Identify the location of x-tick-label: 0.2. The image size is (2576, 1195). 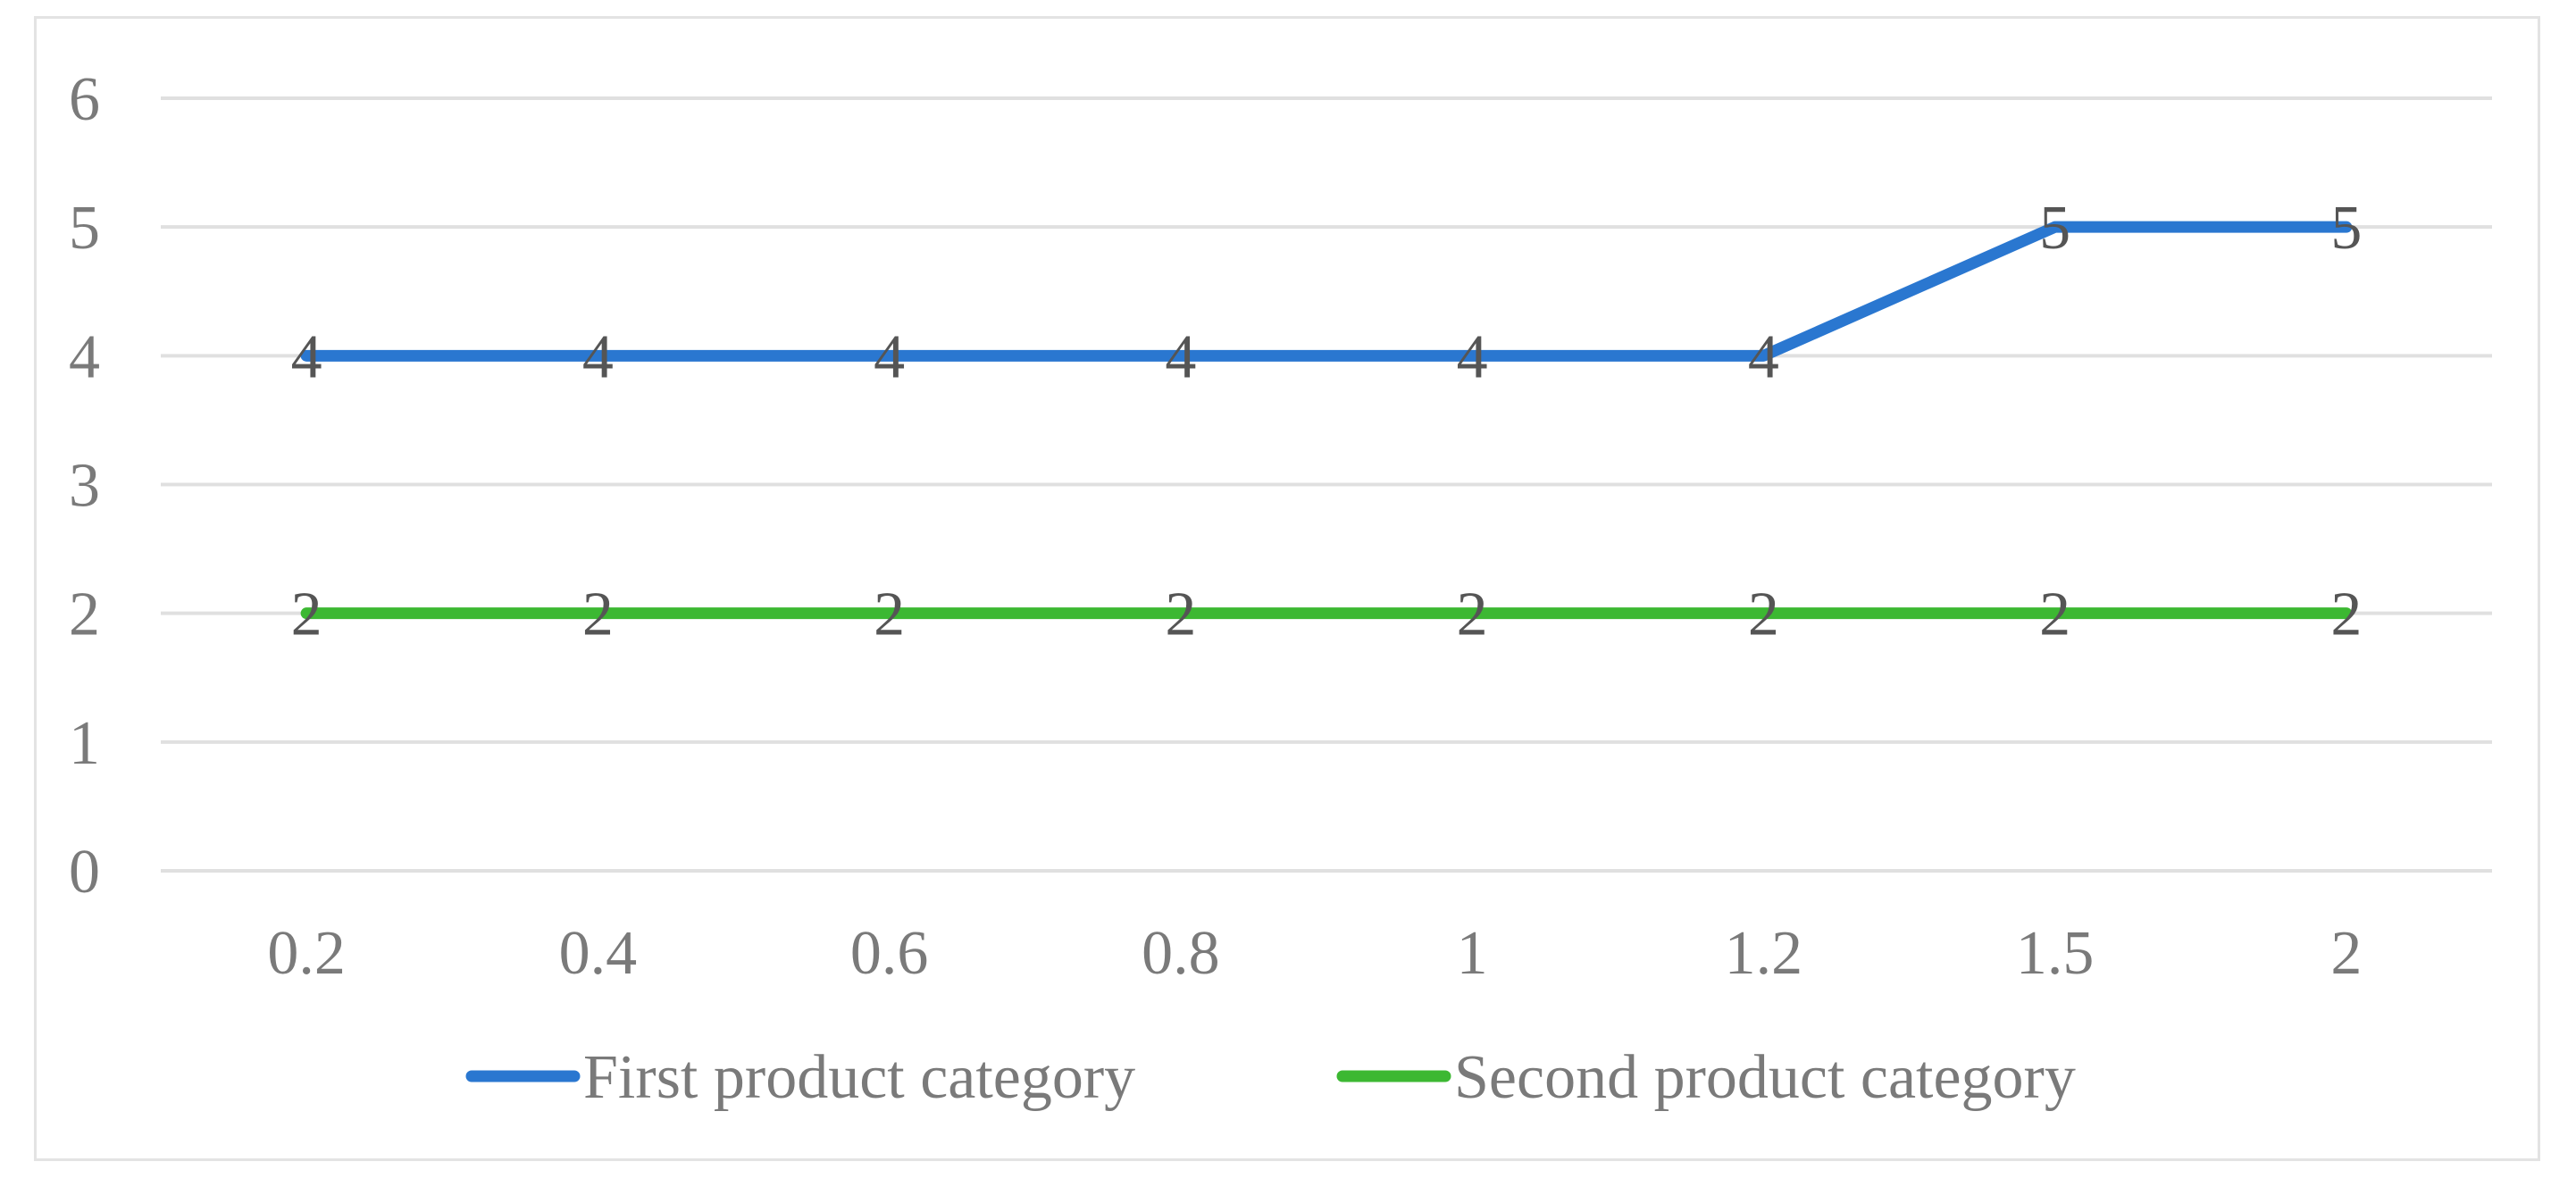
(307, 953).